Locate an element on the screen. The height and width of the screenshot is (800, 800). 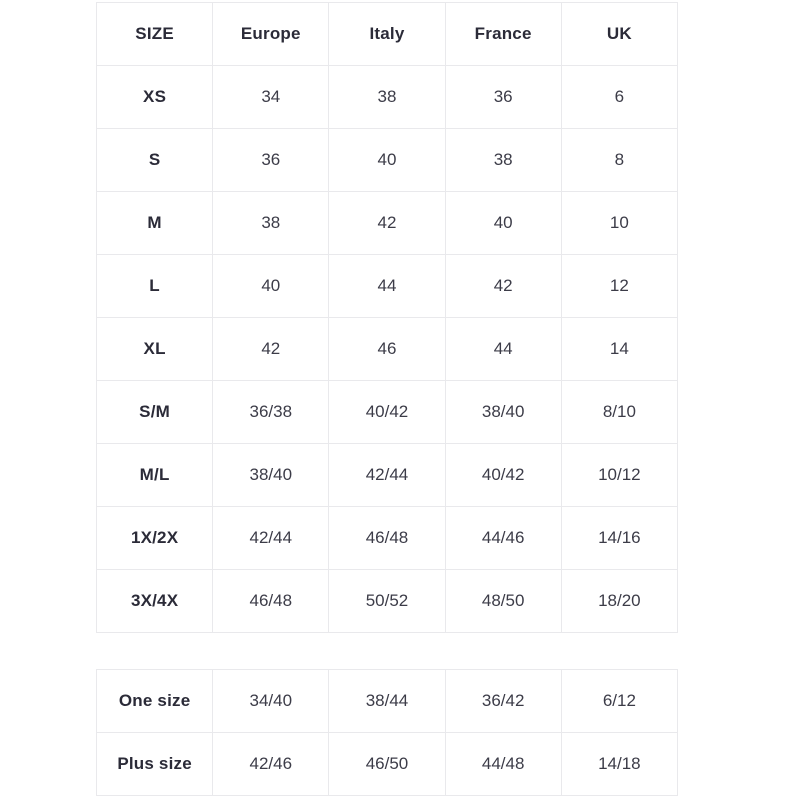
cell-size: Plus size is located at coordinates (154, 764).